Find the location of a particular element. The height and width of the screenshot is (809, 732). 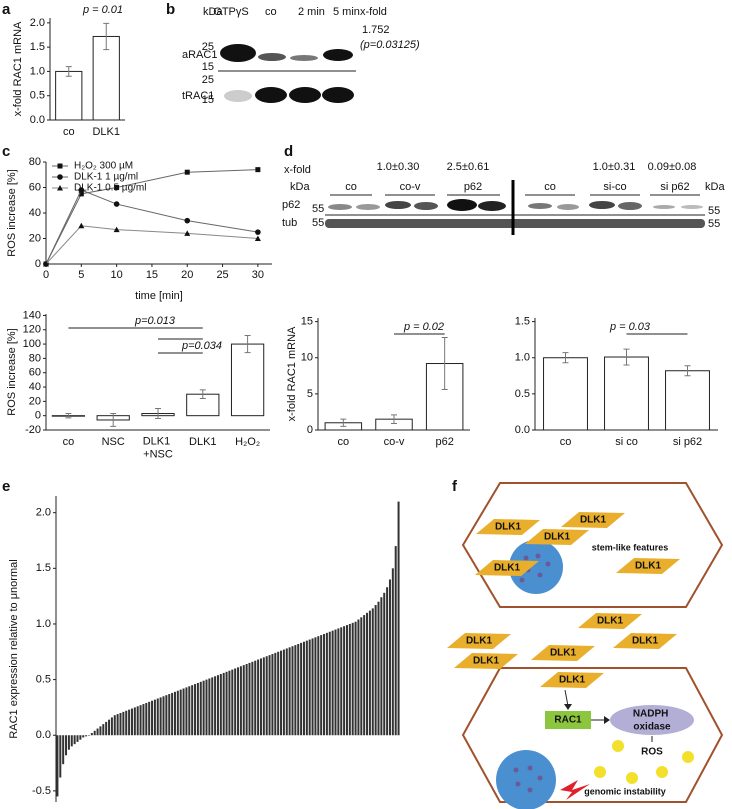

blot-d is located at coordinates (515, 207).